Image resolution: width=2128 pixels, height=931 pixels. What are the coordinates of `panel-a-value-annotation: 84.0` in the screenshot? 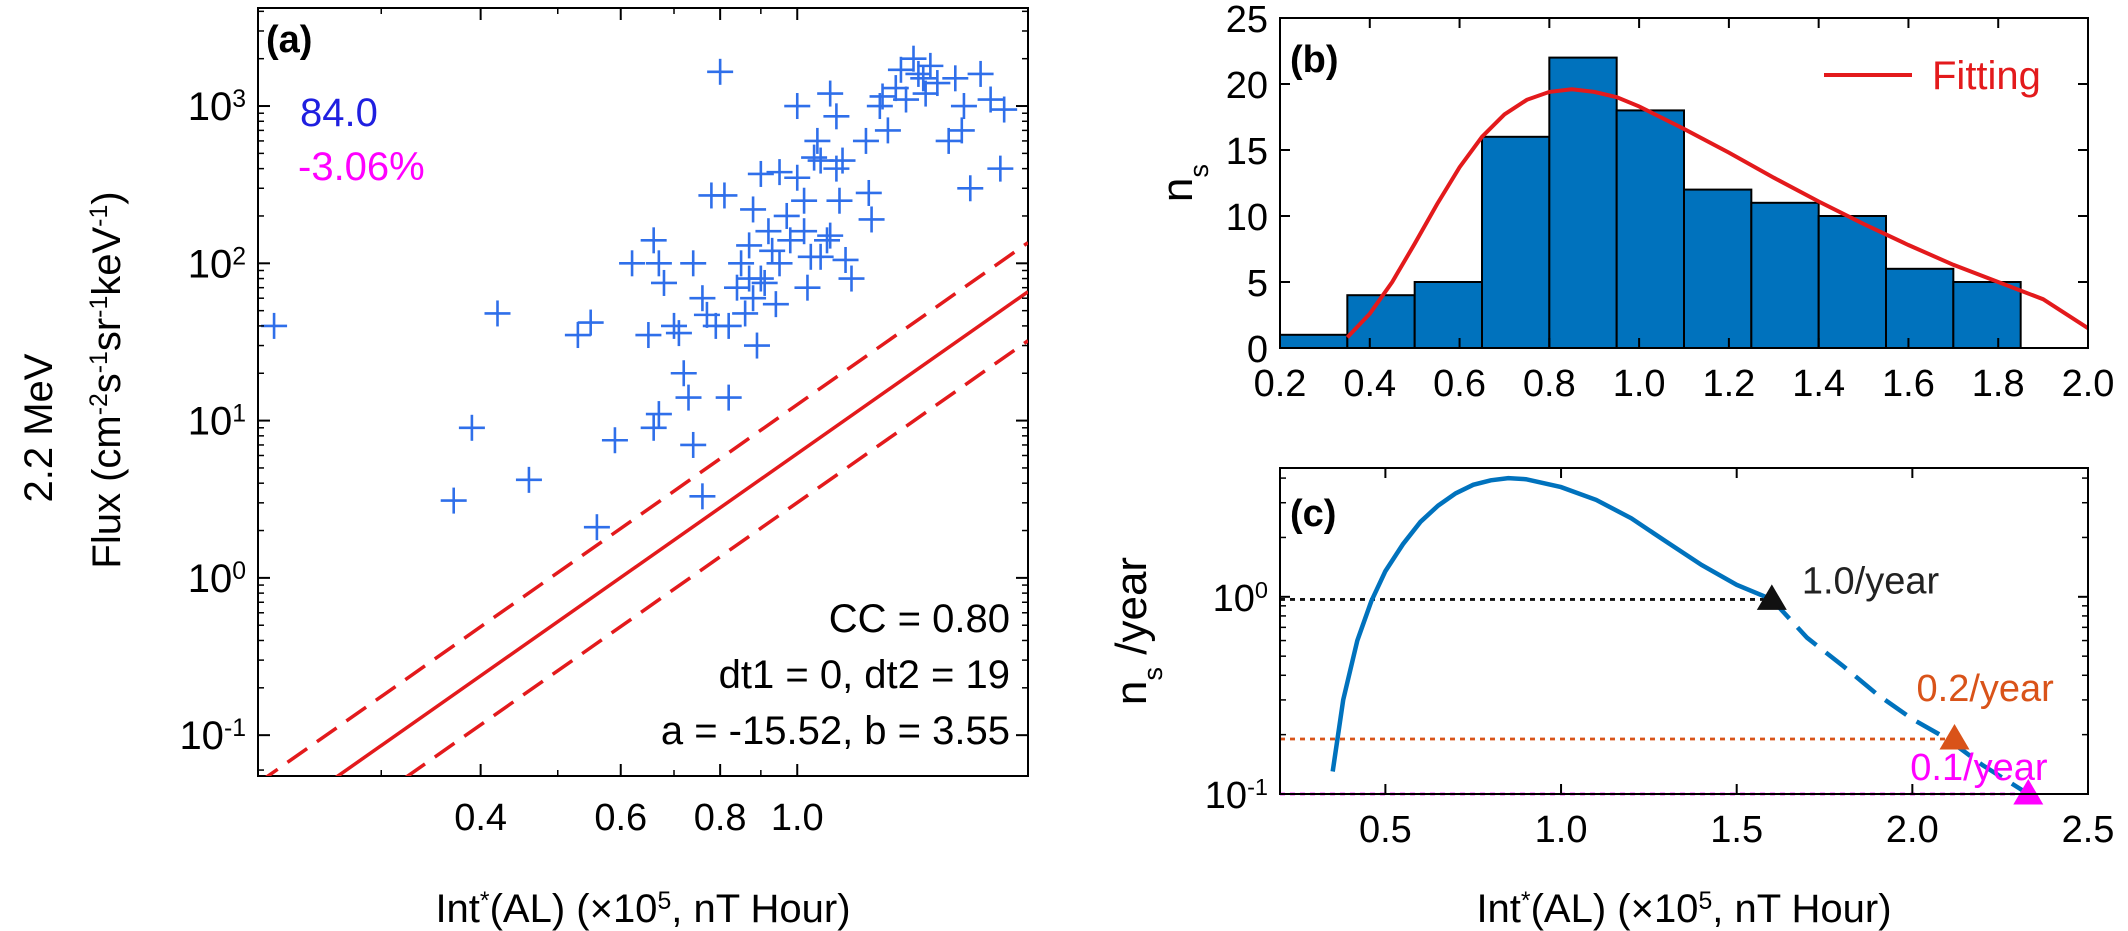 It's located at (339, 113).